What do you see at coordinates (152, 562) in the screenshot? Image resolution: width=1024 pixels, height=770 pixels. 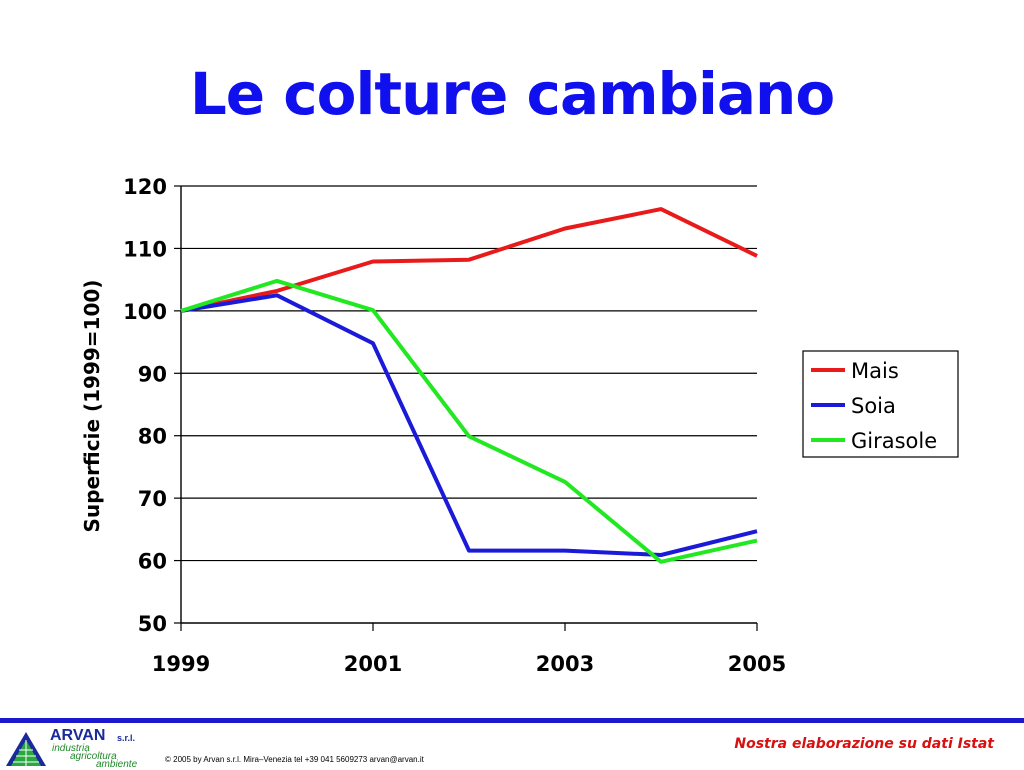 I see `y-tick-label: 60` at bounding box center [152, 562].